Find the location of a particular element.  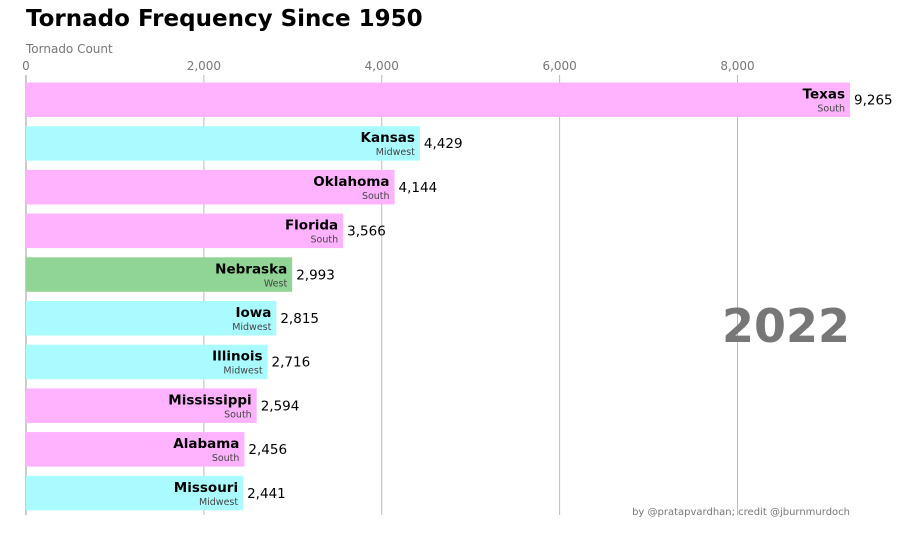

bar-name-label: Mississippi is located at coordinates (209, 400).